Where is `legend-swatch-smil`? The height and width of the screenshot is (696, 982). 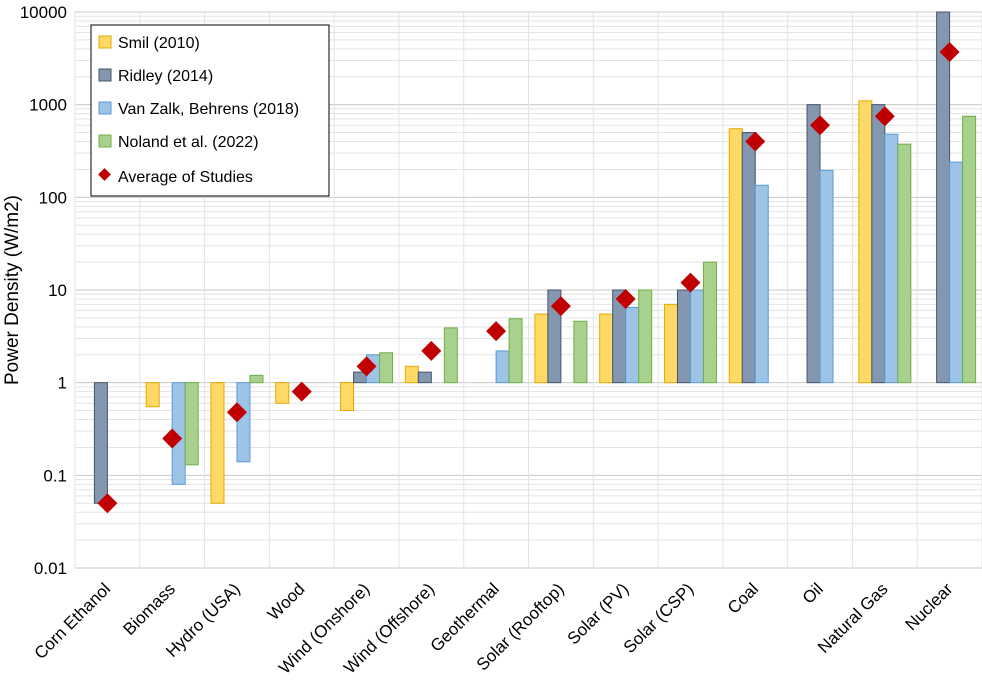
legend-swatch-smil is located at coordinates (105, 42).